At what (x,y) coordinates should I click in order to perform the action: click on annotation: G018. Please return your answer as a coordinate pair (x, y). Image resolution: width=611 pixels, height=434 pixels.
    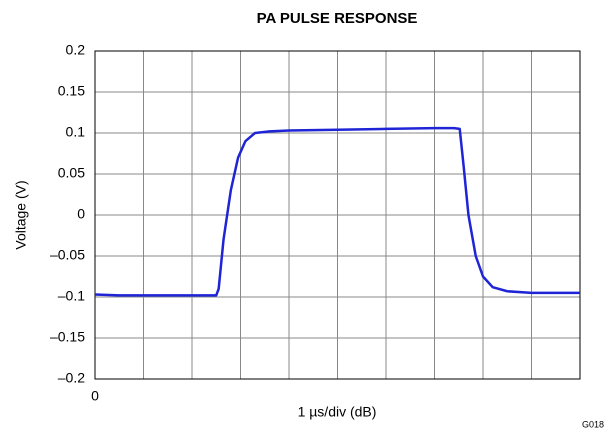
    Looking at the image, I should click on (593, 424).